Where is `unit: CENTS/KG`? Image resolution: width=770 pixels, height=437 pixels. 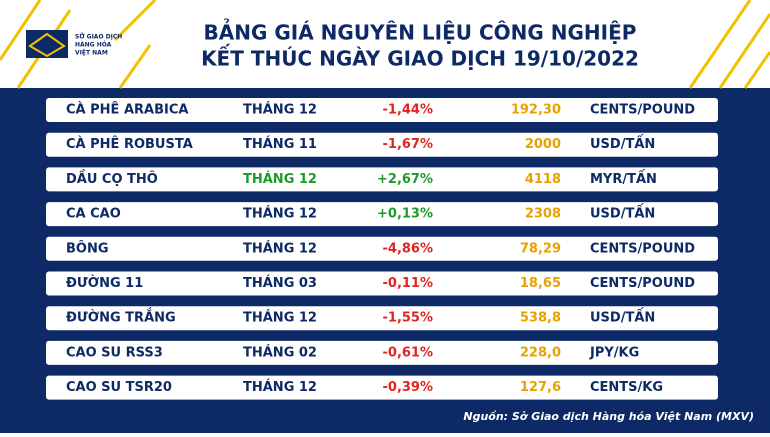 unit: CENTS/KG is located at coordinates (626, 387).